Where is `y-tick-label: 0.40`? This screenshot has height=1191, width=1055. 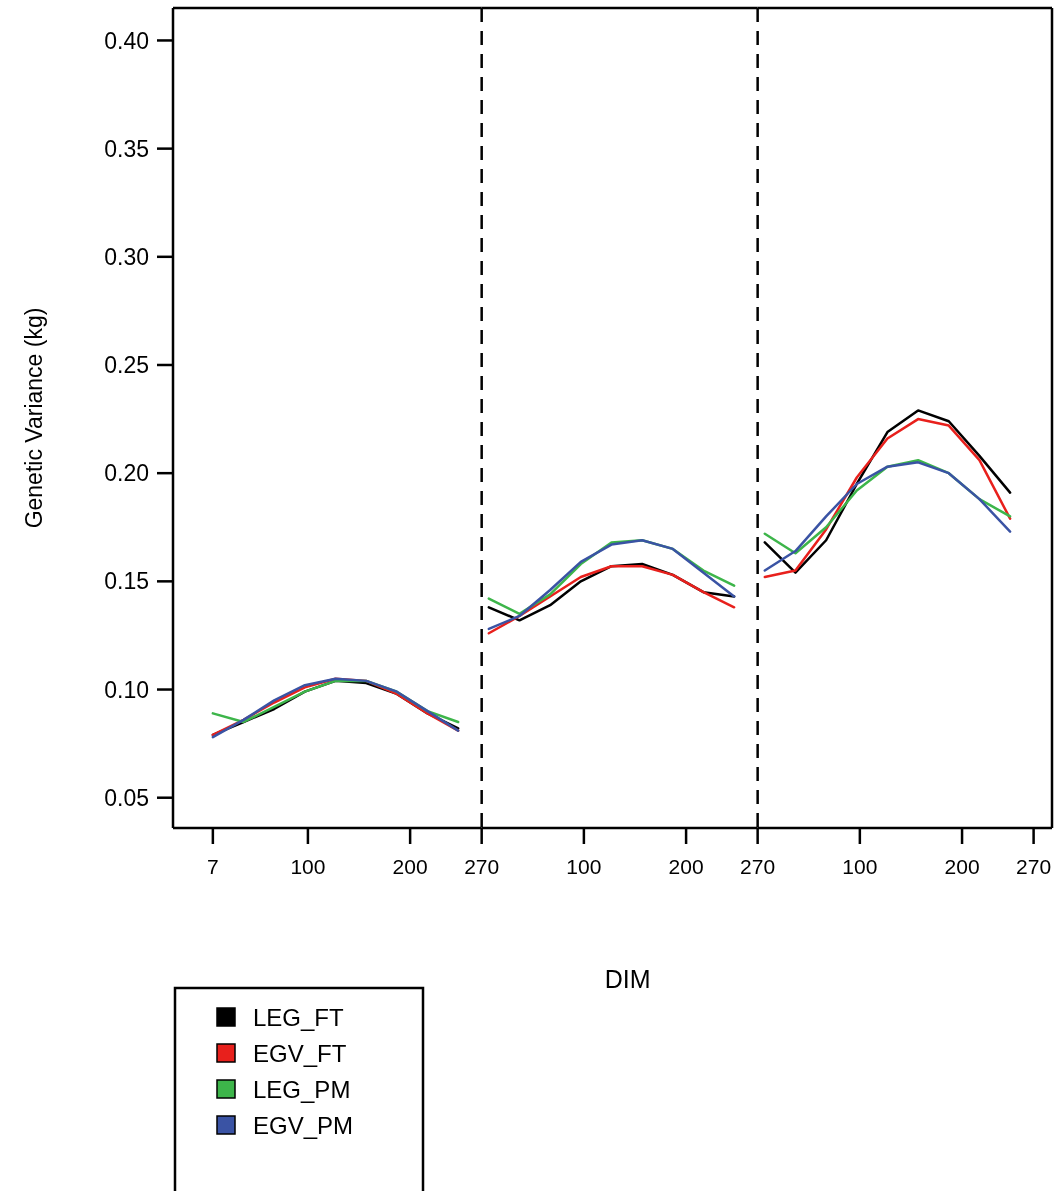 y-tick-label: 0.40 is located at coordinates (126, 40).